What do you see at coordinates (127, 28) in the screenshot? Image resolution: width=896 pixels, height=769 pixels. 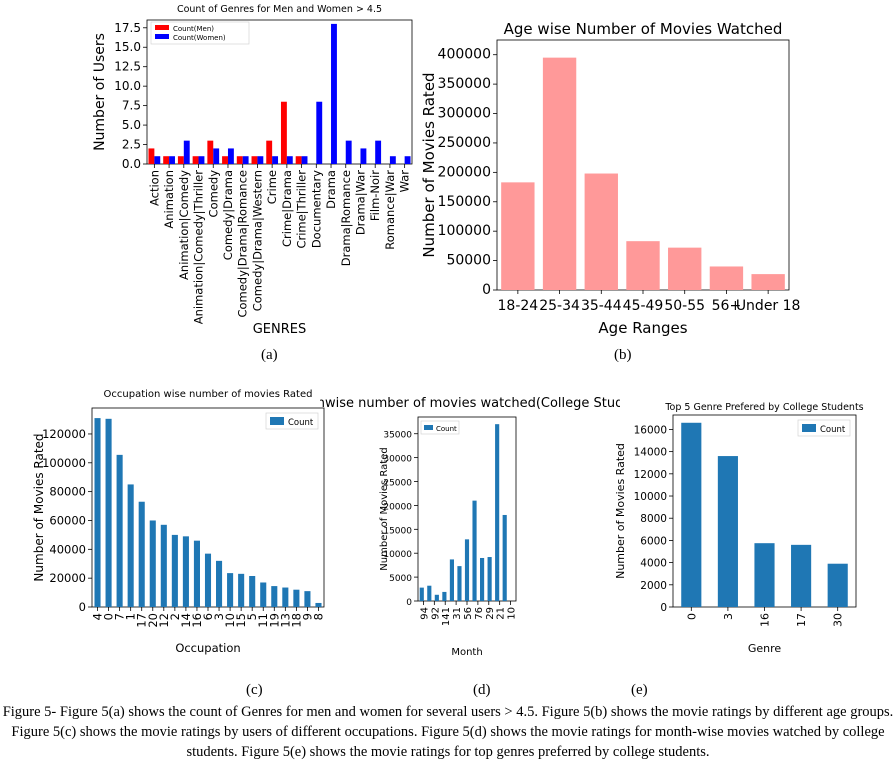 I see `y-tick-label: 17.5` at bounding box center [127, 28].